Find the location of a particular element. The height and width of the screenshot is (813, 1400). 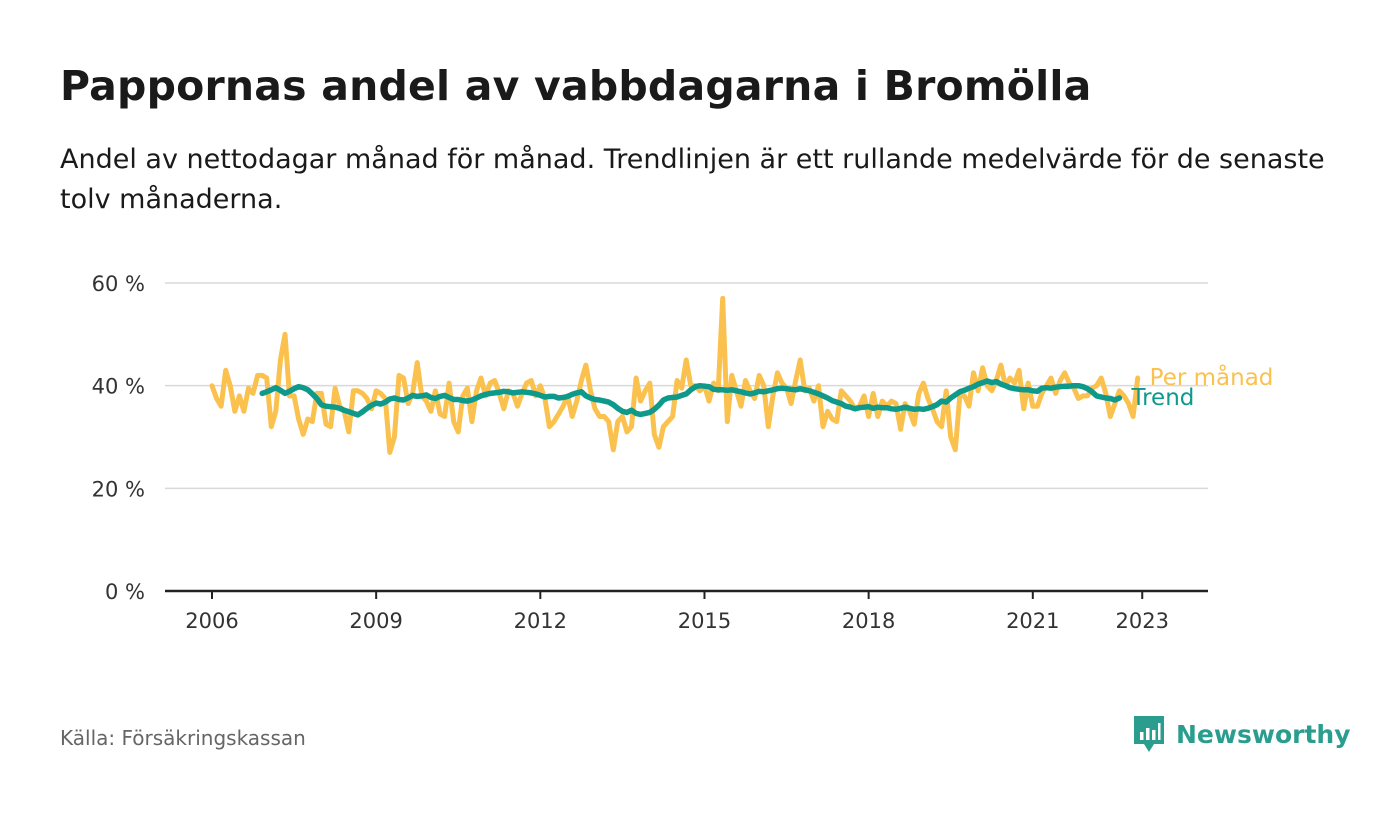

source-note: Källa: Försäkringskassan is located at coordinates (183, 738).